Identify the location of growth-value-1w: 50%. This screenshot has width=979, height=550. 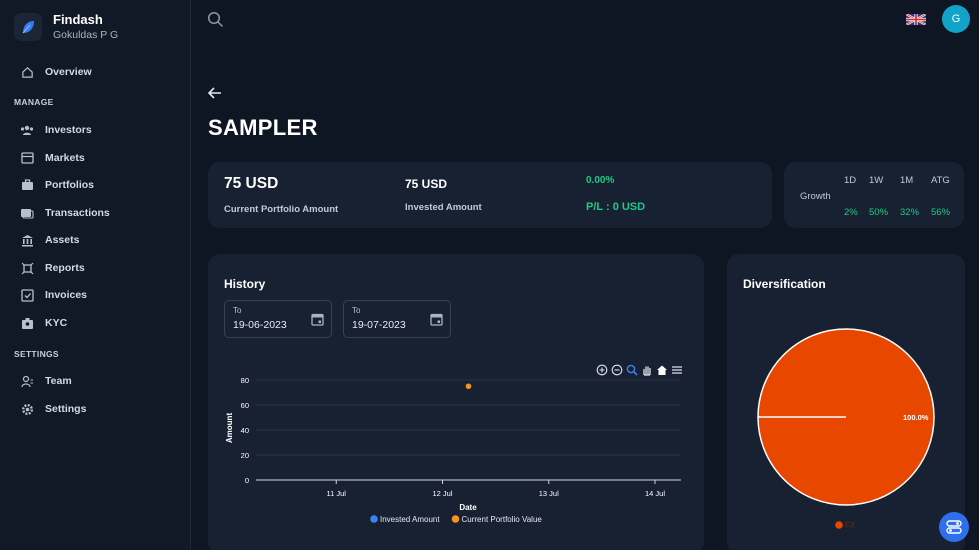
(879, 212).